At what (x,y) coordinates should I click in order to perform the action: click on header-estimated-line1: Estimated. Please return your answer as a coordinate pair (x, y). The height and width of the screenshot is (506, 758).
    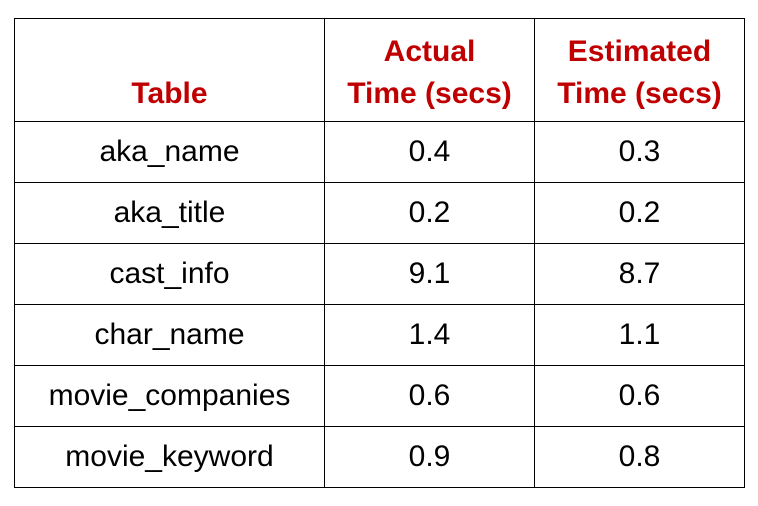
    Looking at the image, I should click on (639, 51).